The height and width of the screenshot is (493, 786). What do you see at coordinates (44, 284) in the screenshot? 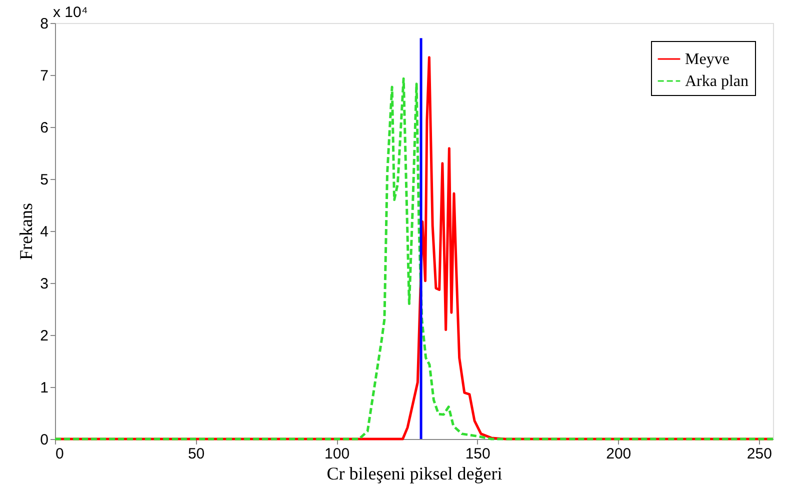
I see `y-tick-label: 3` at bounding box center [44, 284].